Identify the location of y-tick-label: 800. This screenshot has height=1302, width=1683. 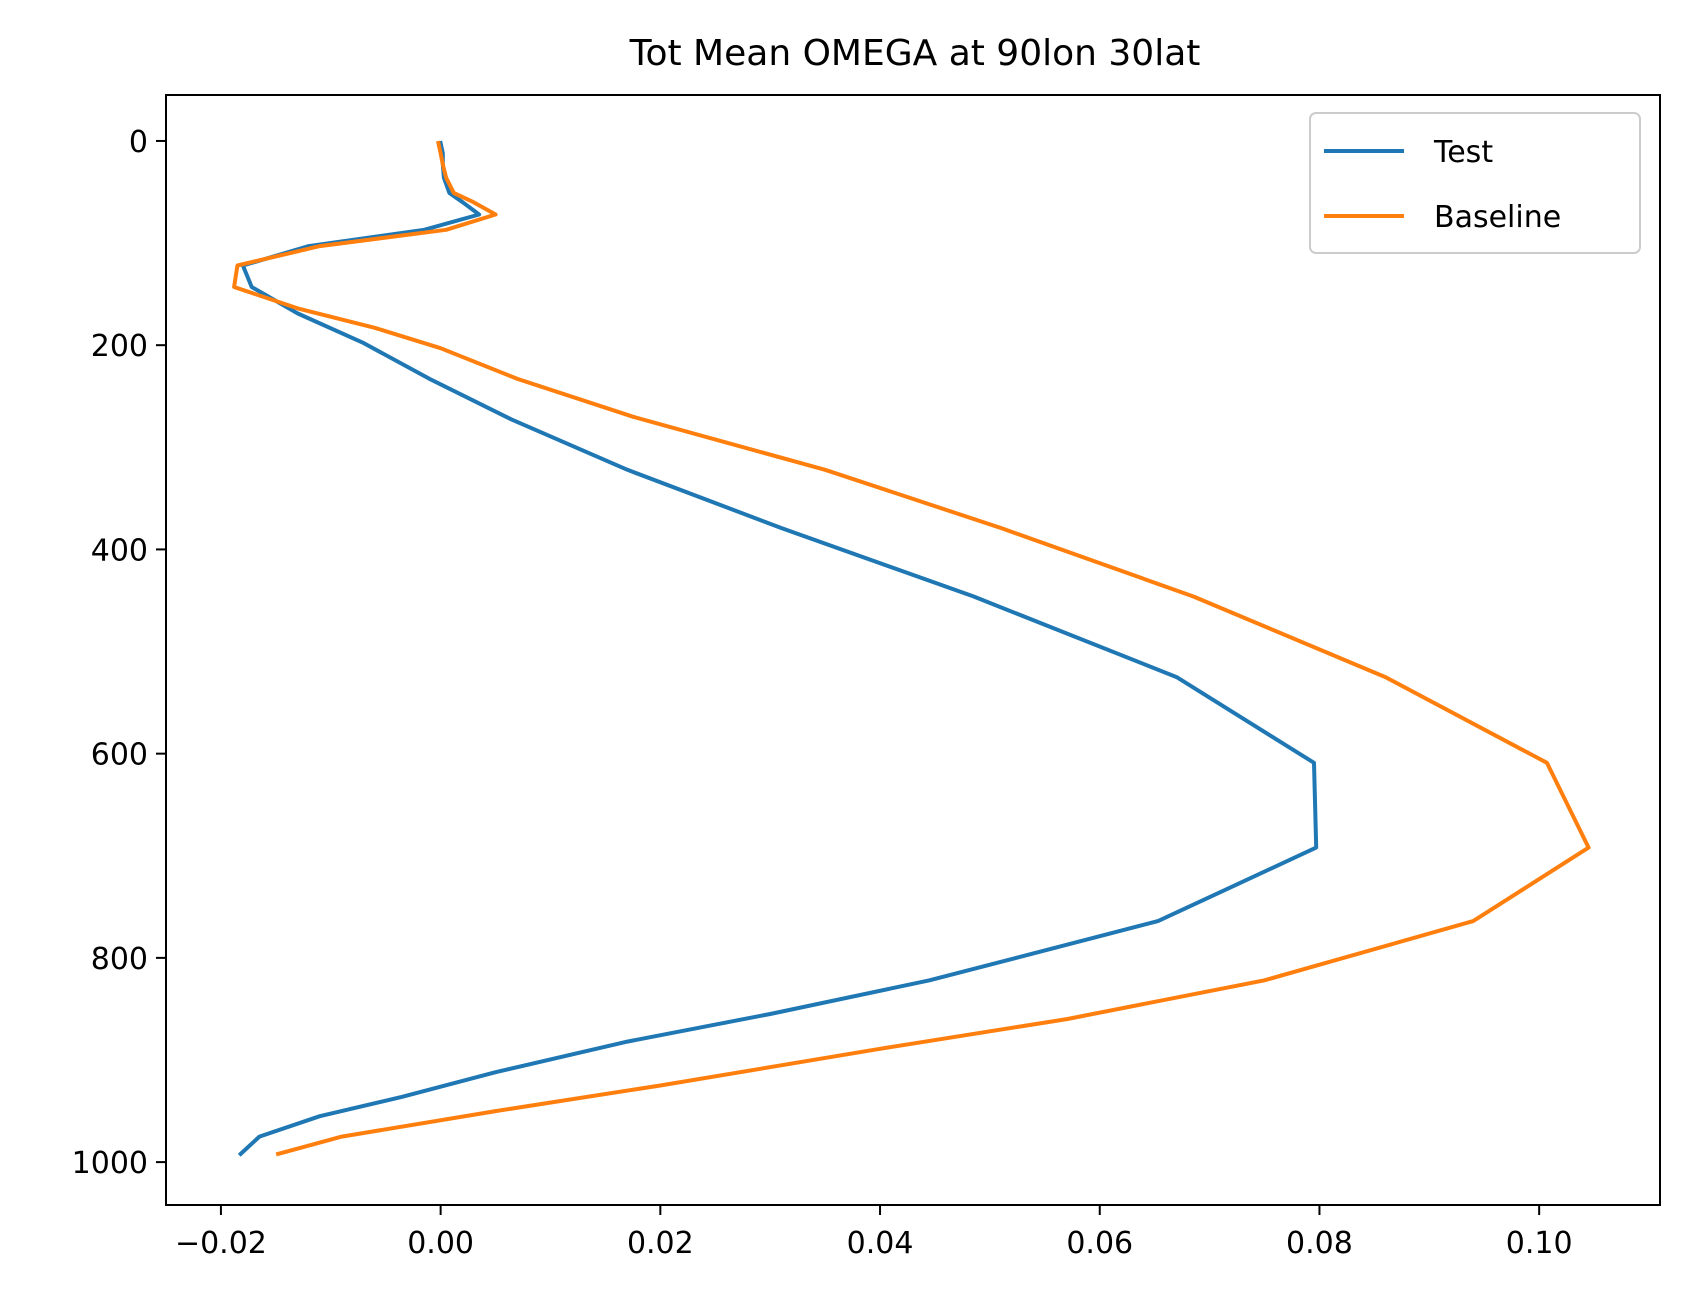
(119, 959).